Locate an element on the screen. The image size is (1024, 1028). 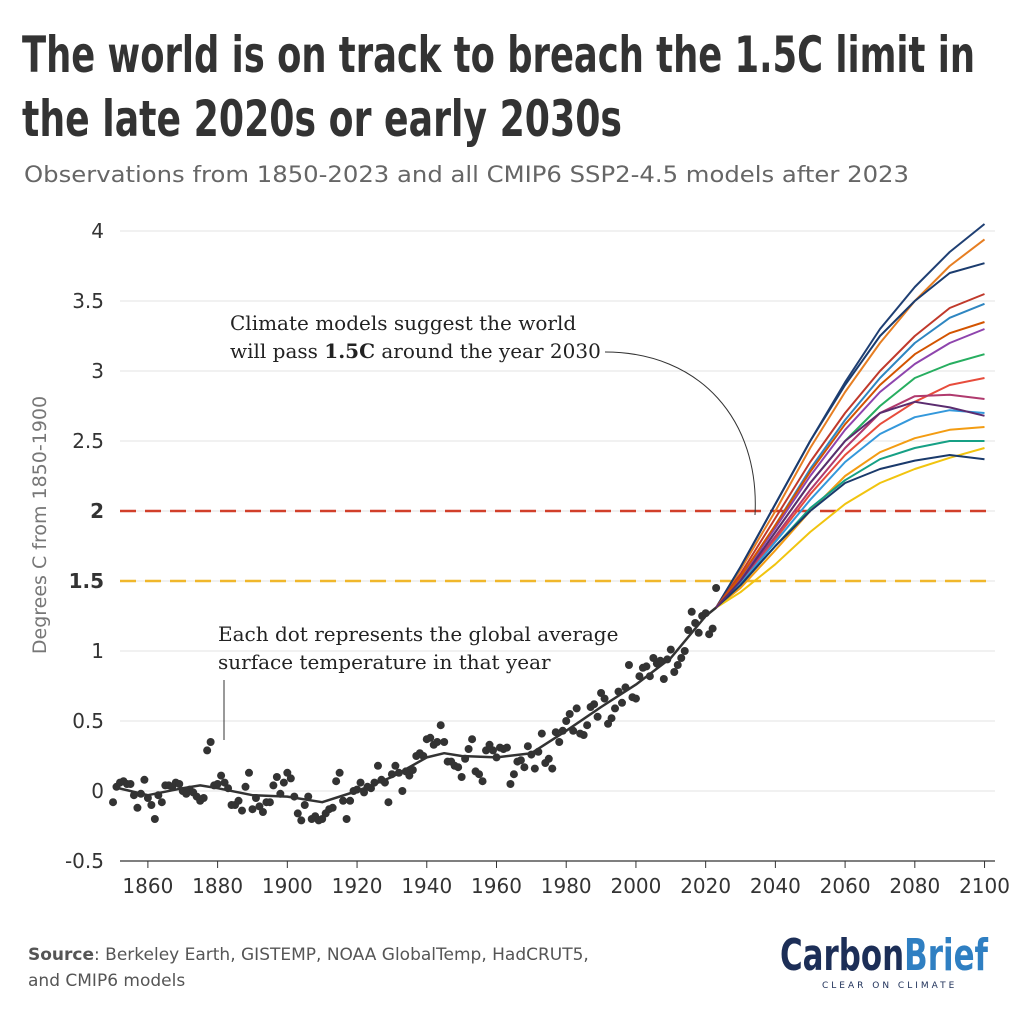
annotation-text: Each dot represents the global average is located at coordinates (418, 634).